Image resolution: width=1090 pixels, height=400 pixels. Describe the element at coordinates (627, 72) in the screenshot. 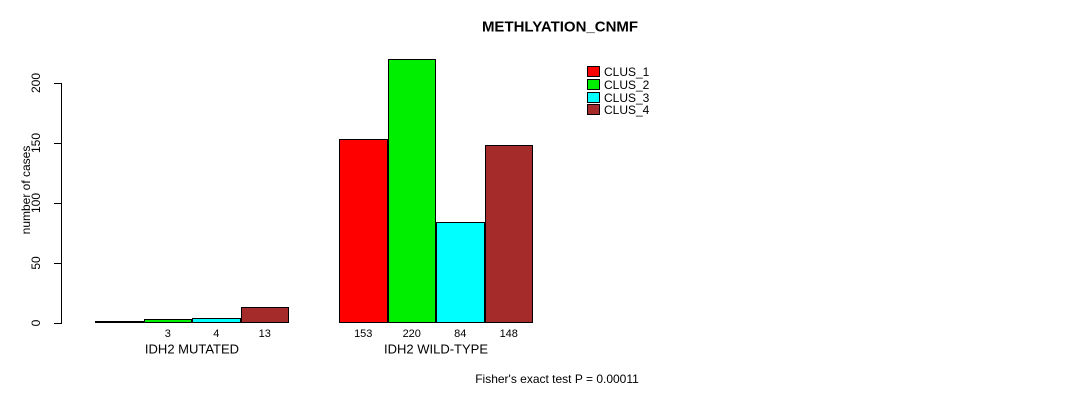

I see `legend-label-clus-1: CLUS_1` at that location.